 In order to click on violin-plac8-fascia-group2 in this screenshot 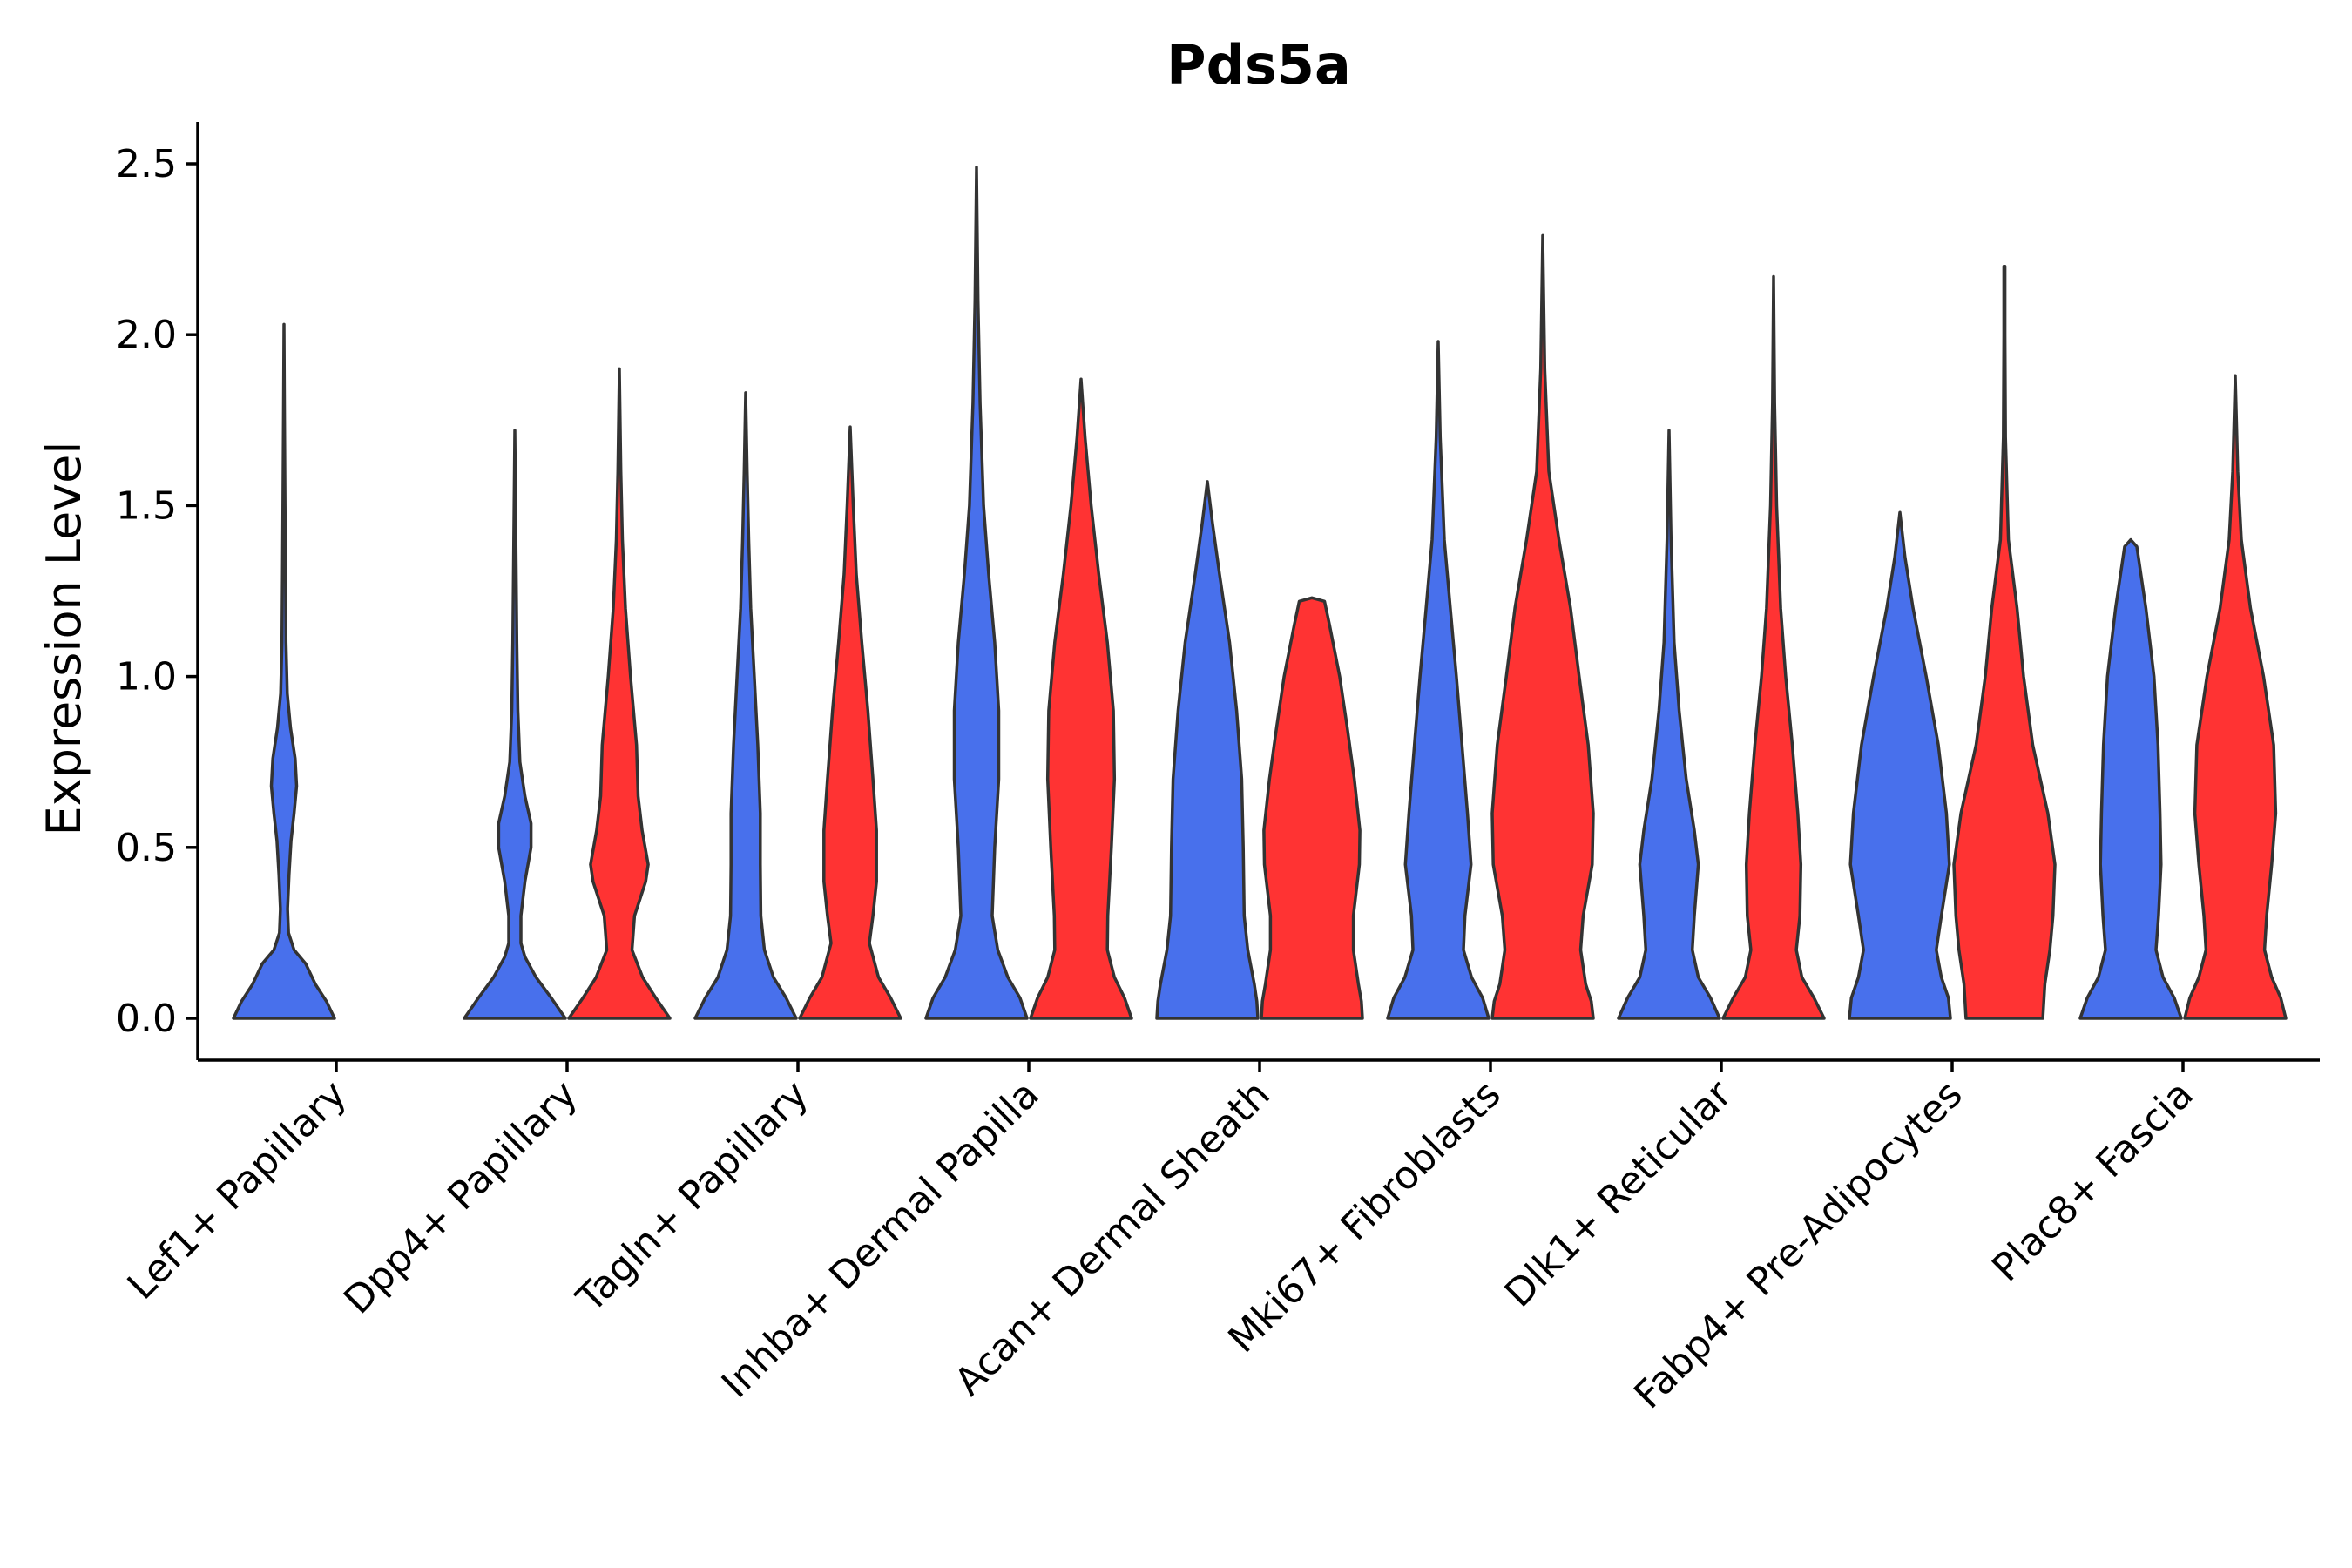, I will do `click(2235, 697)`.